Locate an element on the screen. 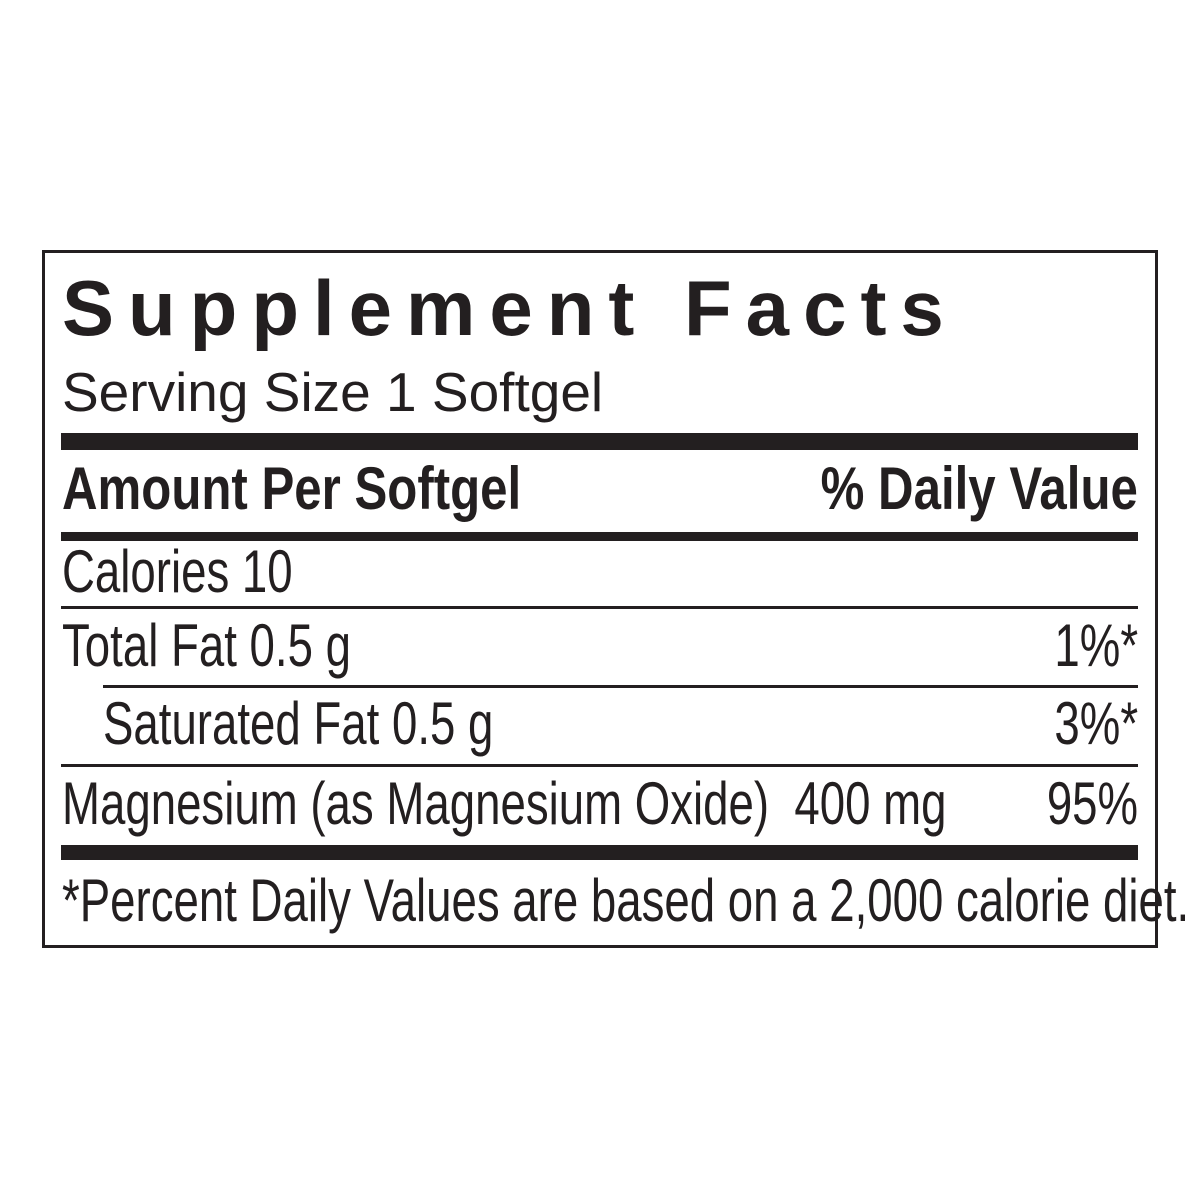  nutrient-dv: 95% is located at coordinates (1092, 803).